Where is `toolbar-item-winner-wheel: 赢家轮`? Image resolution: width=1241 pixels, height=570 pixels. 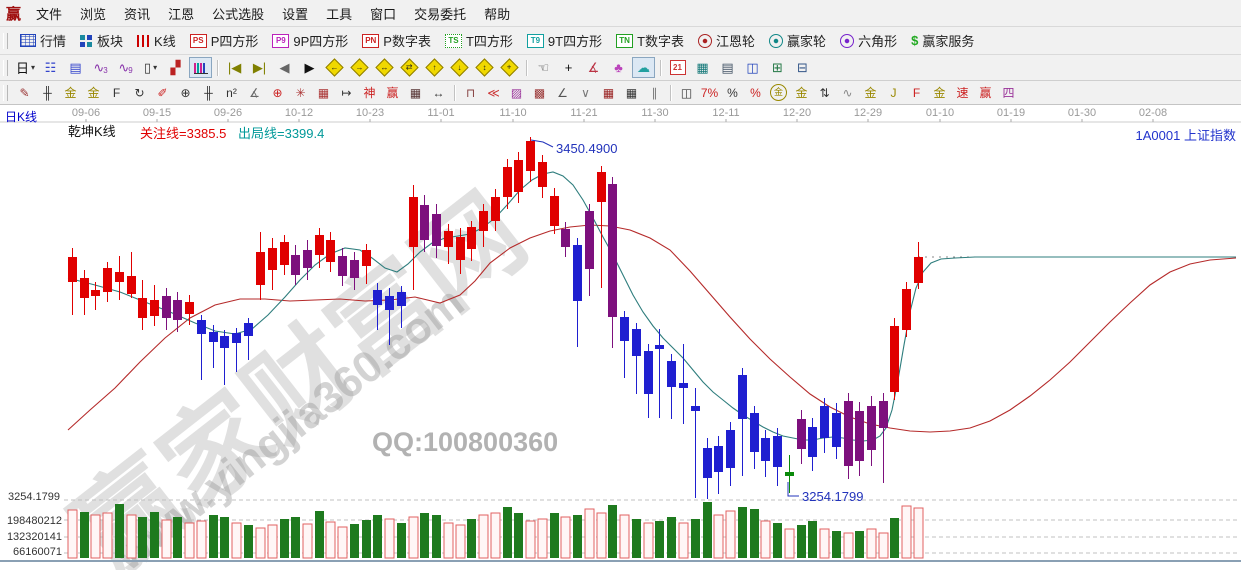 toolbar-item-winner-wheel: 赢家轮 is located at coordinates (797, 41).